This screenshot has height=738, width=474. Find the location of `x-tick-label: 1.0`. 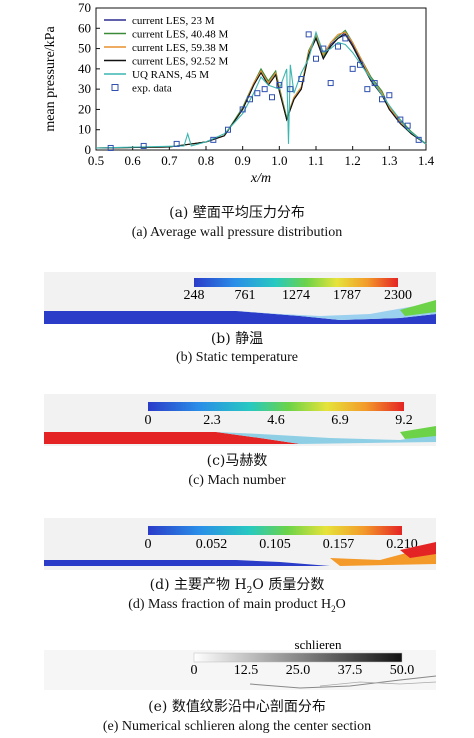

x-tick-label: 1.0 is located at coordinates (279, 160).